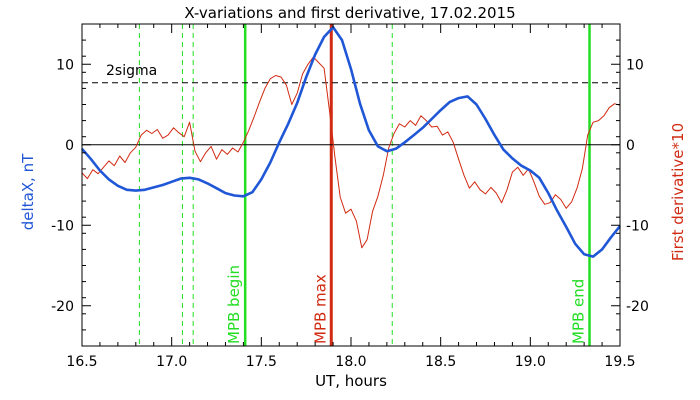 The height and width of the screenshot is (400, 700). I want to click on x-tick-label: 19.0, so click(530, 362).